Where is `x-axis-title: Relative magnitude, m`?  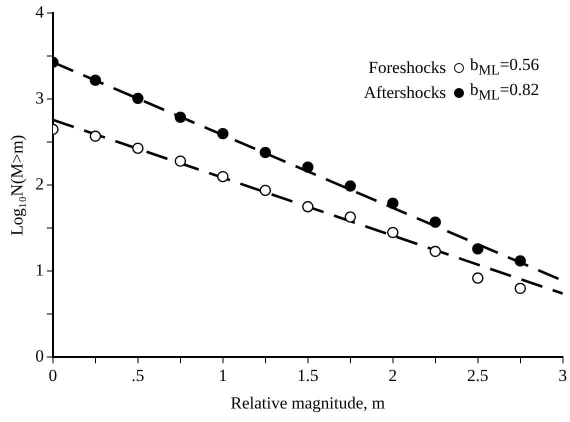
x-axis-title: Relative magnitude, m is located at coordinates (308, 402).